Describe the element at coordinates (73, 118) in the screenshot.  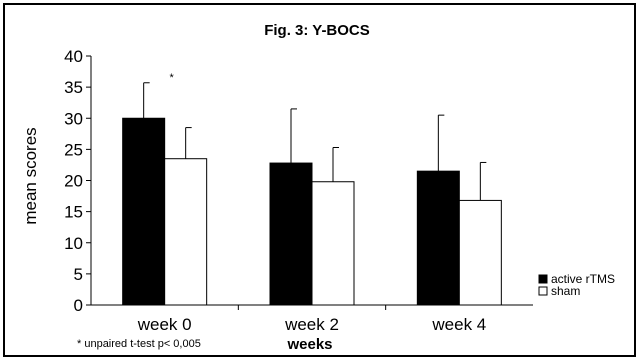
I see `y-tick-label: 30` at that location.